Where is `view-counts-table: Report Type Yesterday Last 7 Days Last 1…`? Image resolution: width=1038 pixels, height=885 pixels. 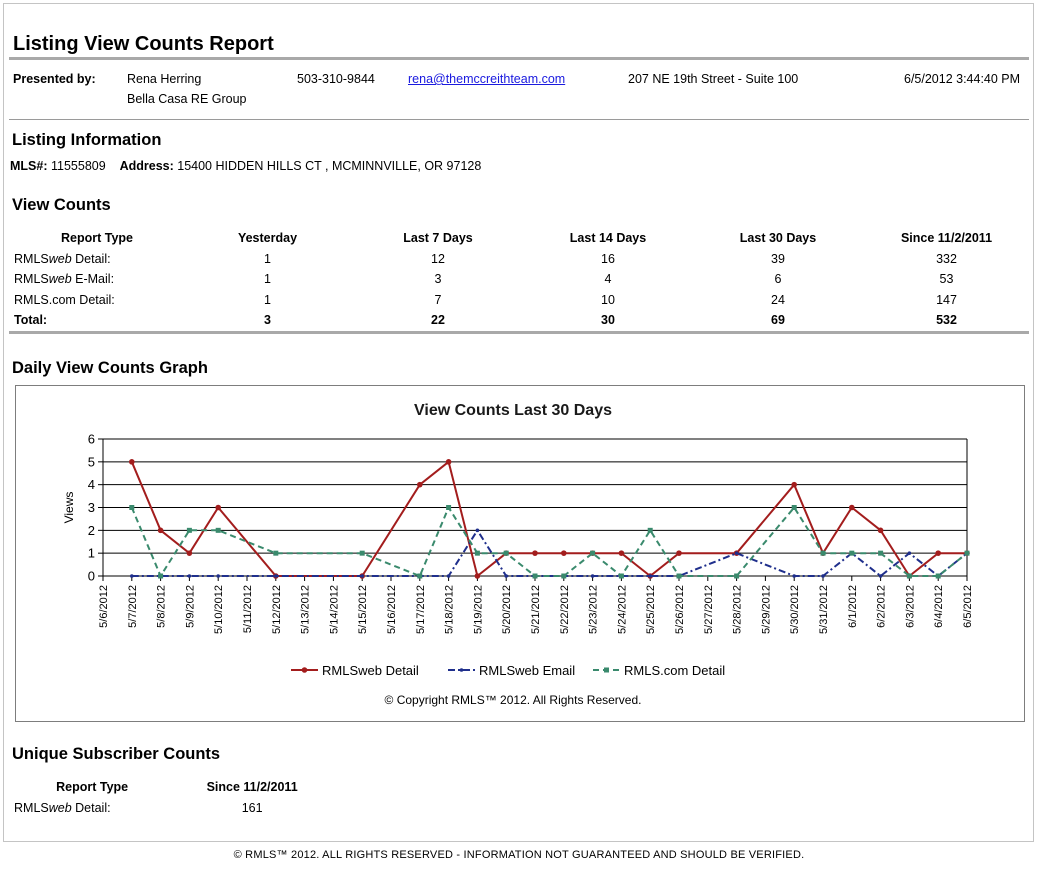 view-counts-table: Report Type Yesterday Last 7 Days Last 1… is located at coordinates (521, 279).